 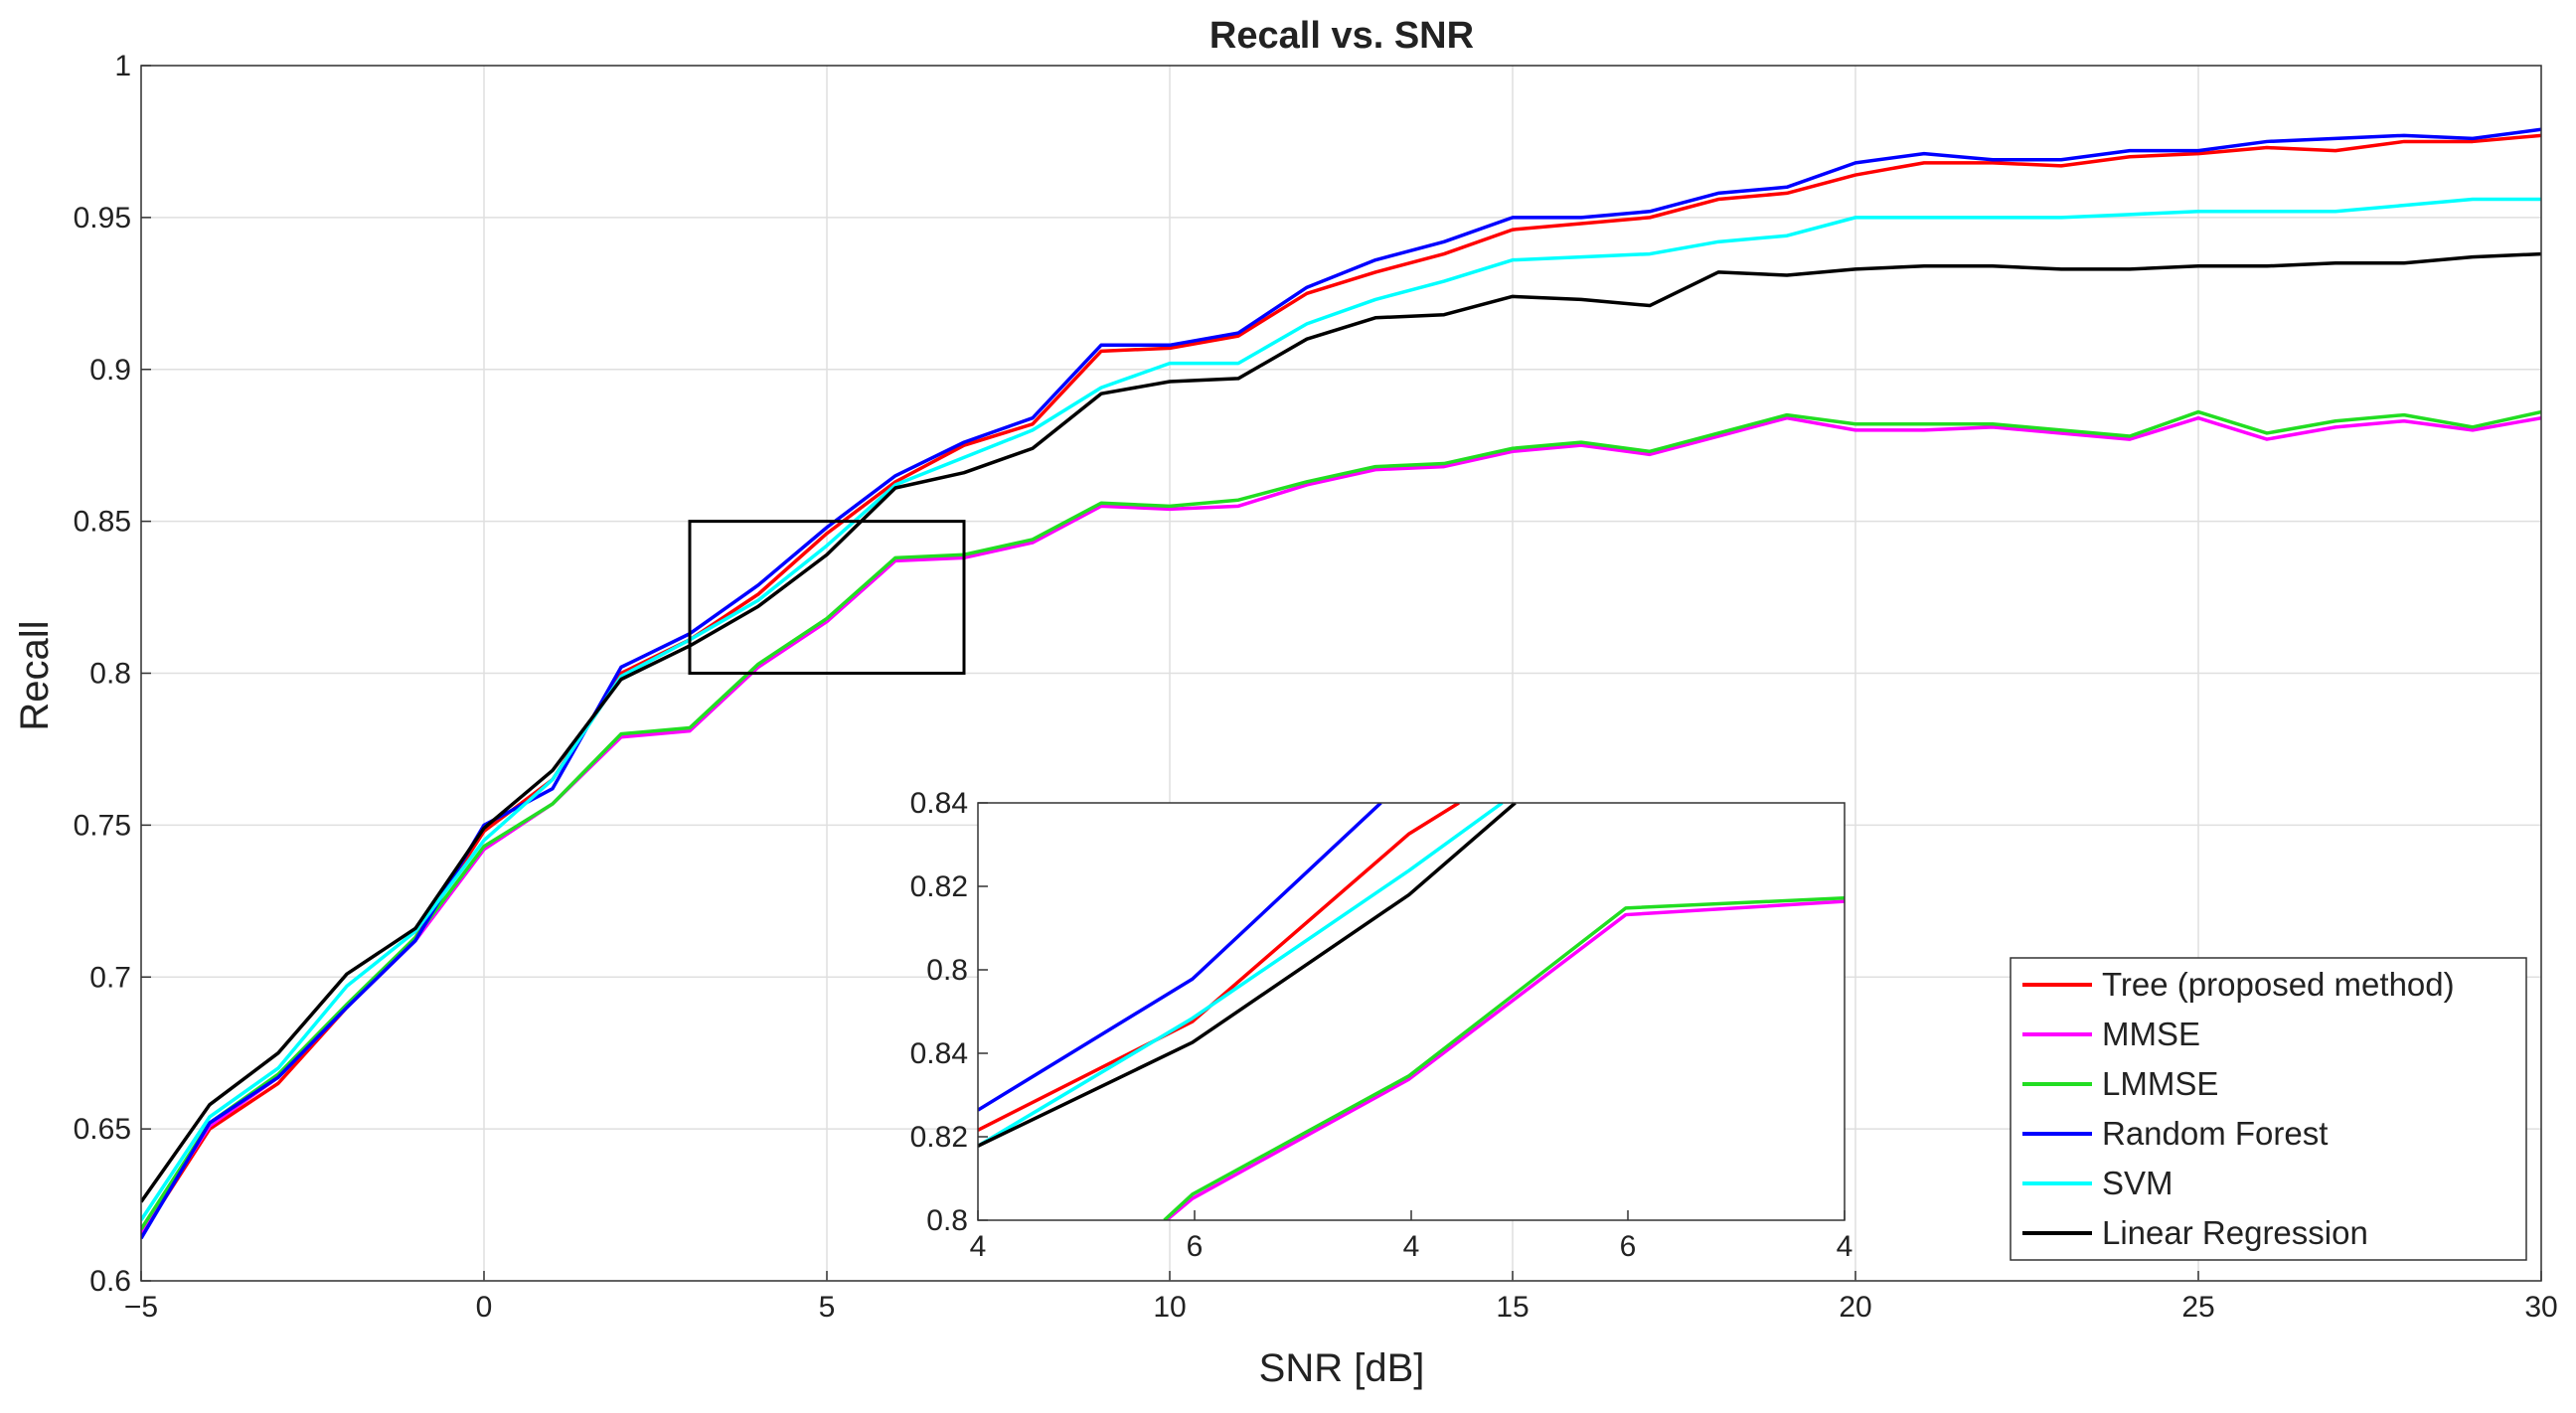 What do you see at coordinates (2151, 1034) in the screenshot?
I see `legend-label: MMSE` at bounding box center [2151, 1034].